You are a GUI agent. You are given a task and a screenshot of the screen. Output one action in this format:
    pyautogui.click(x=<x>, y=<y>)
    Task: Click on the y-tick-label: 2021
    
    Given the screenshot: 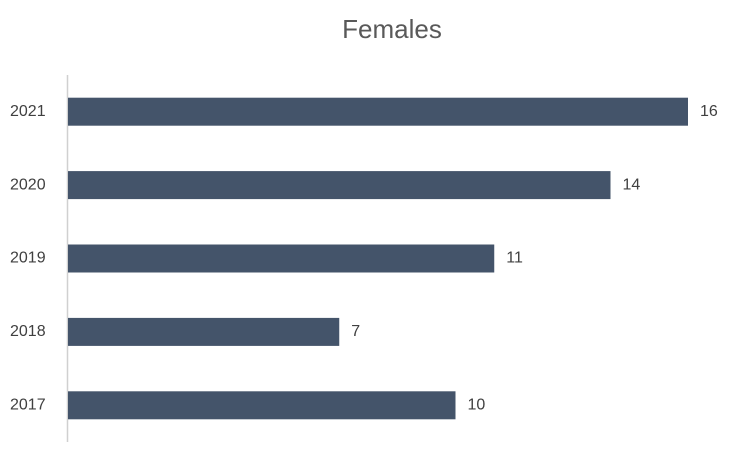 What is the action you would take?
    pyautogui.click(x=28, y=111)
    